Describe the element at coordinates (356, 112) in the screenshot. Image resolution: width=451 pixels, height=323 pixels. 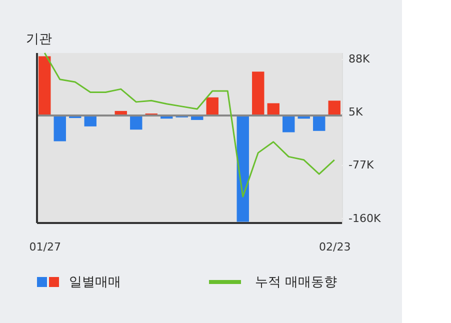
I see `y-tick-label: 5K` at that location.